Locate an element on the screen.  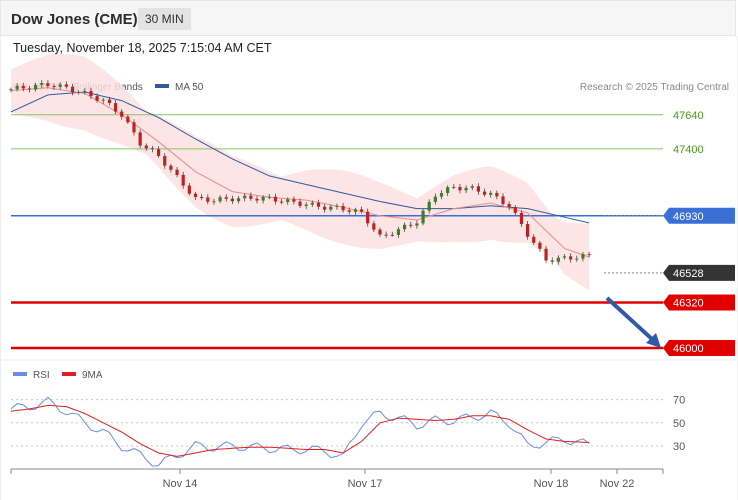
x-tick-label: Nov 14 is located at coordinates (180, 484).